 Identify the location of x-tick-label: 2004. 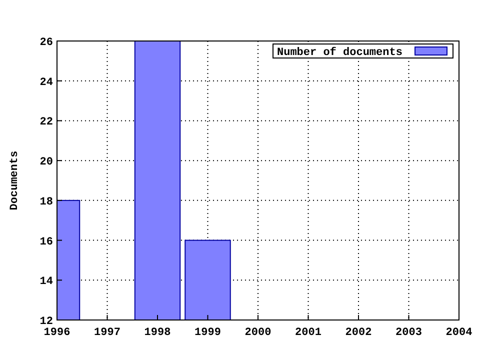
(459, 333).